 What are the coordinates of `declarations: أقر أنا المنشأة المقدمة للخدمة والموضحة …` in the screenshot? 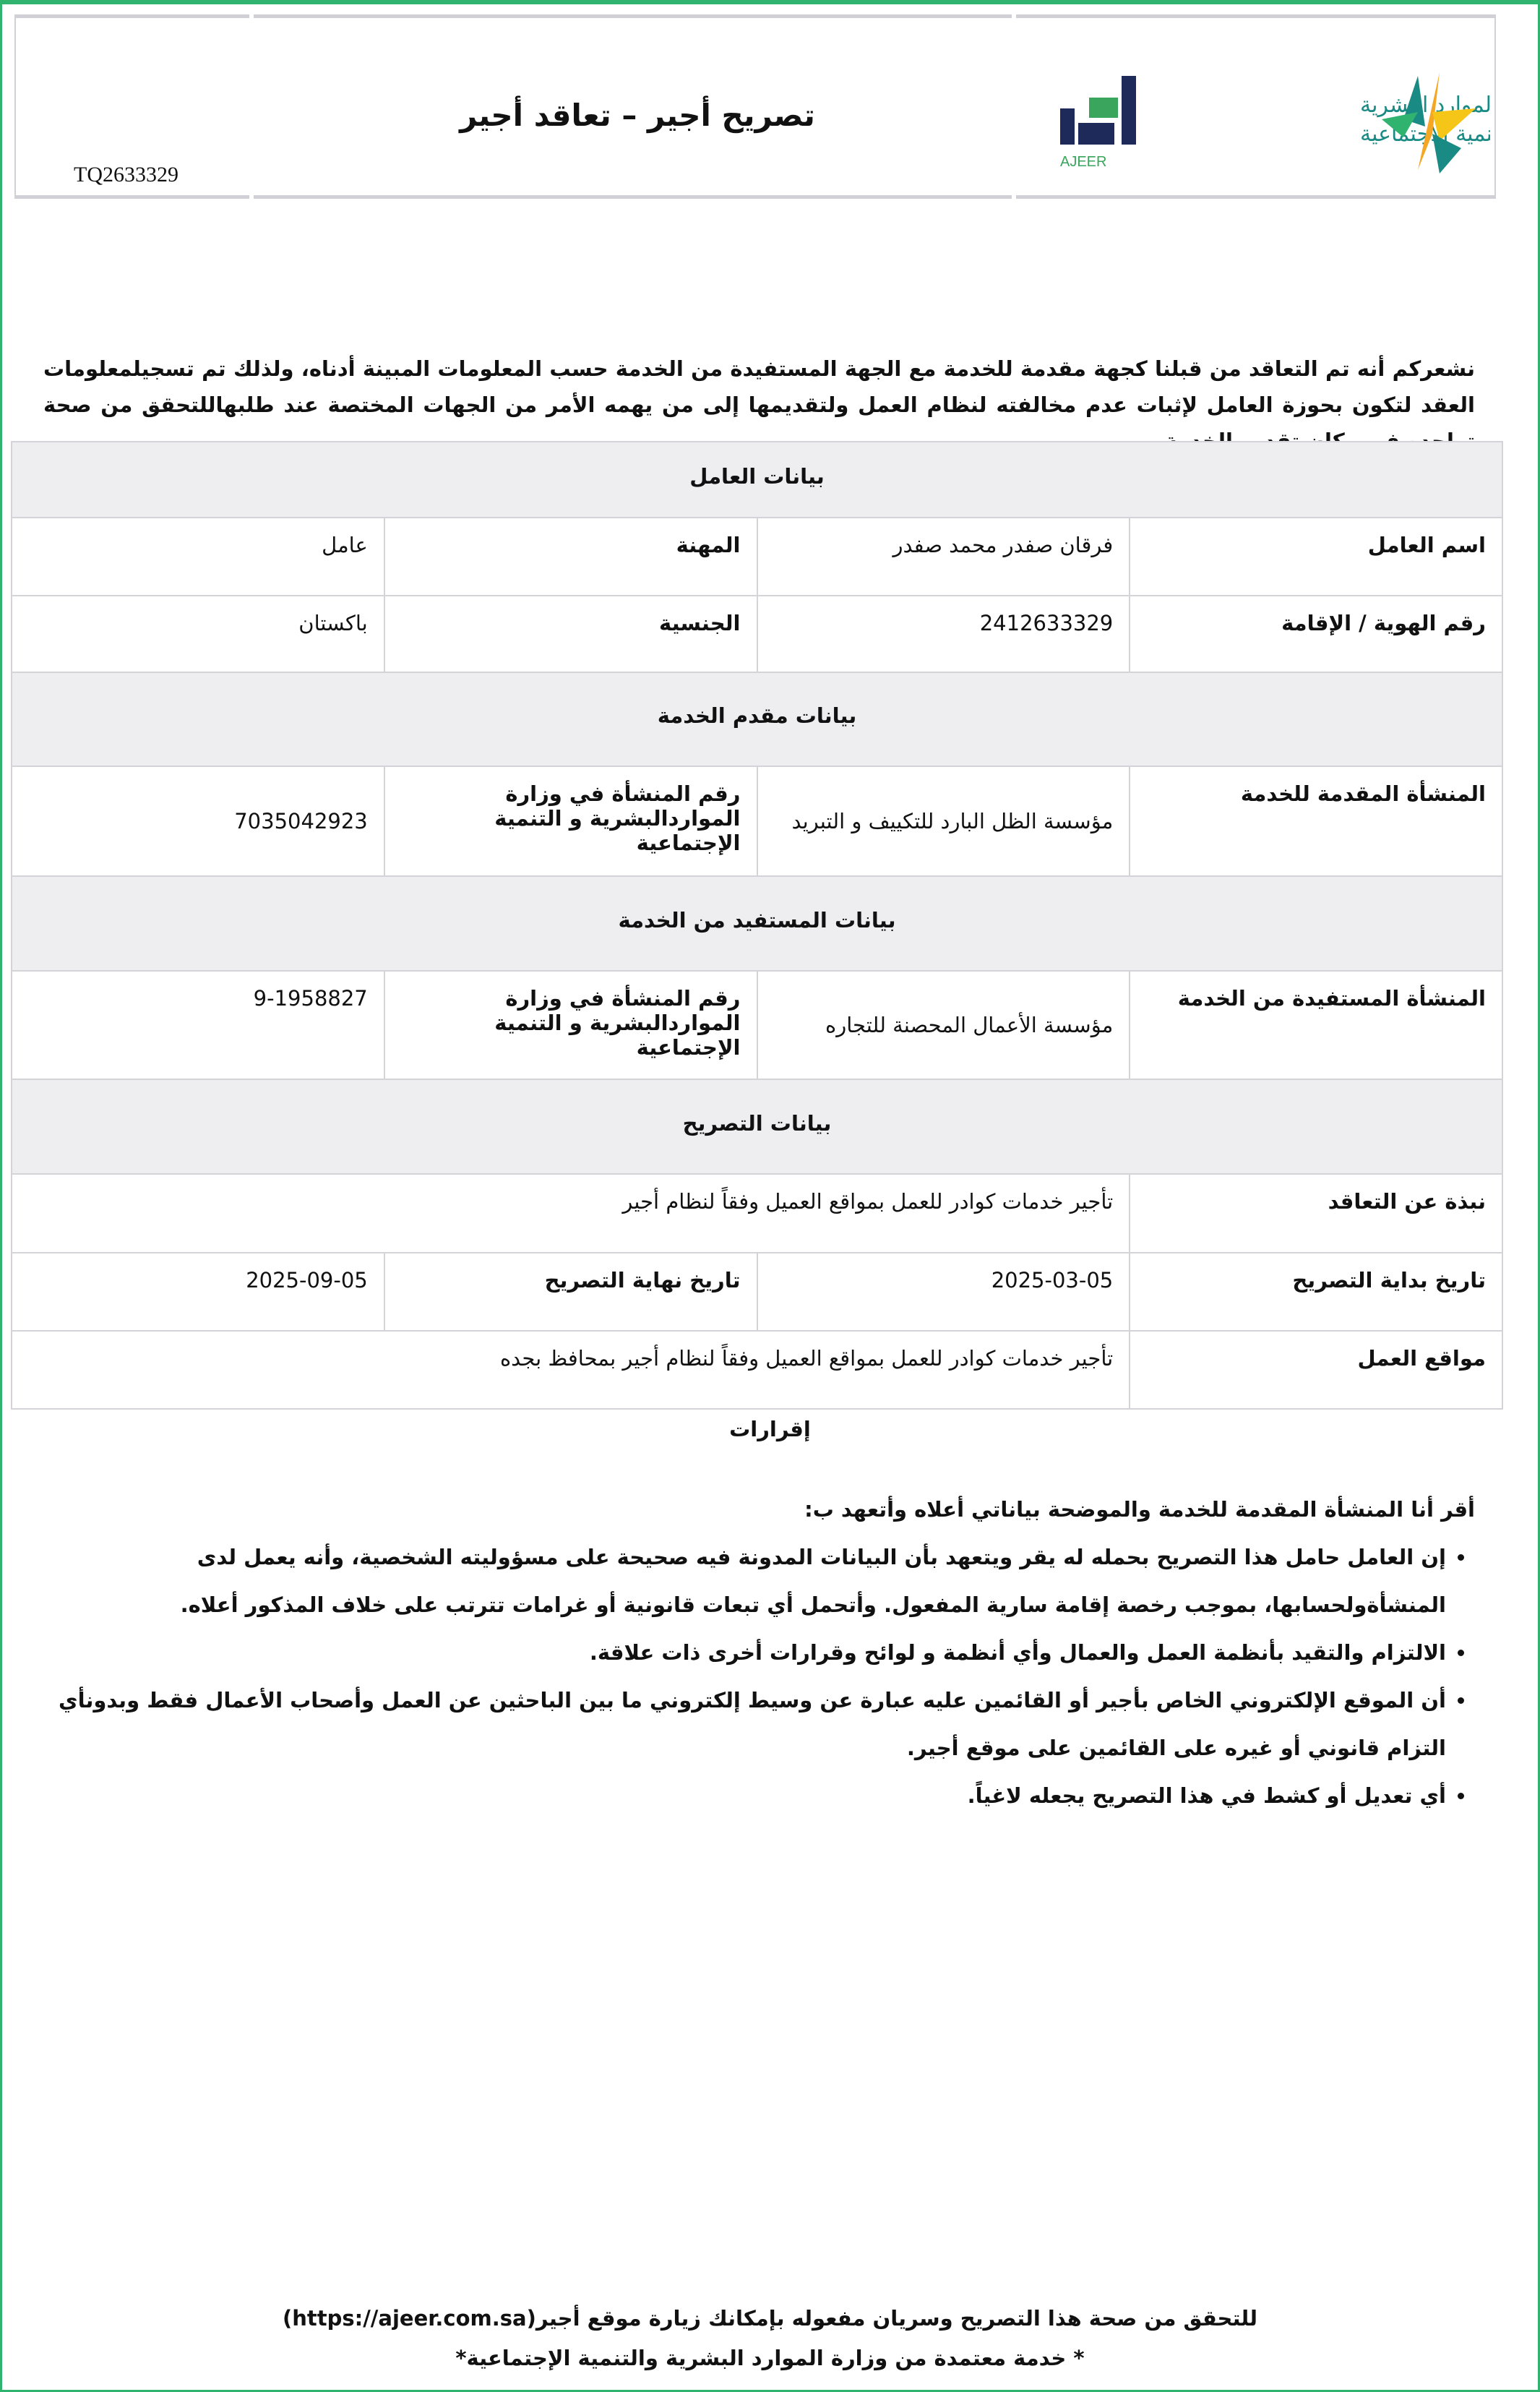 It's located at (766, 1652).